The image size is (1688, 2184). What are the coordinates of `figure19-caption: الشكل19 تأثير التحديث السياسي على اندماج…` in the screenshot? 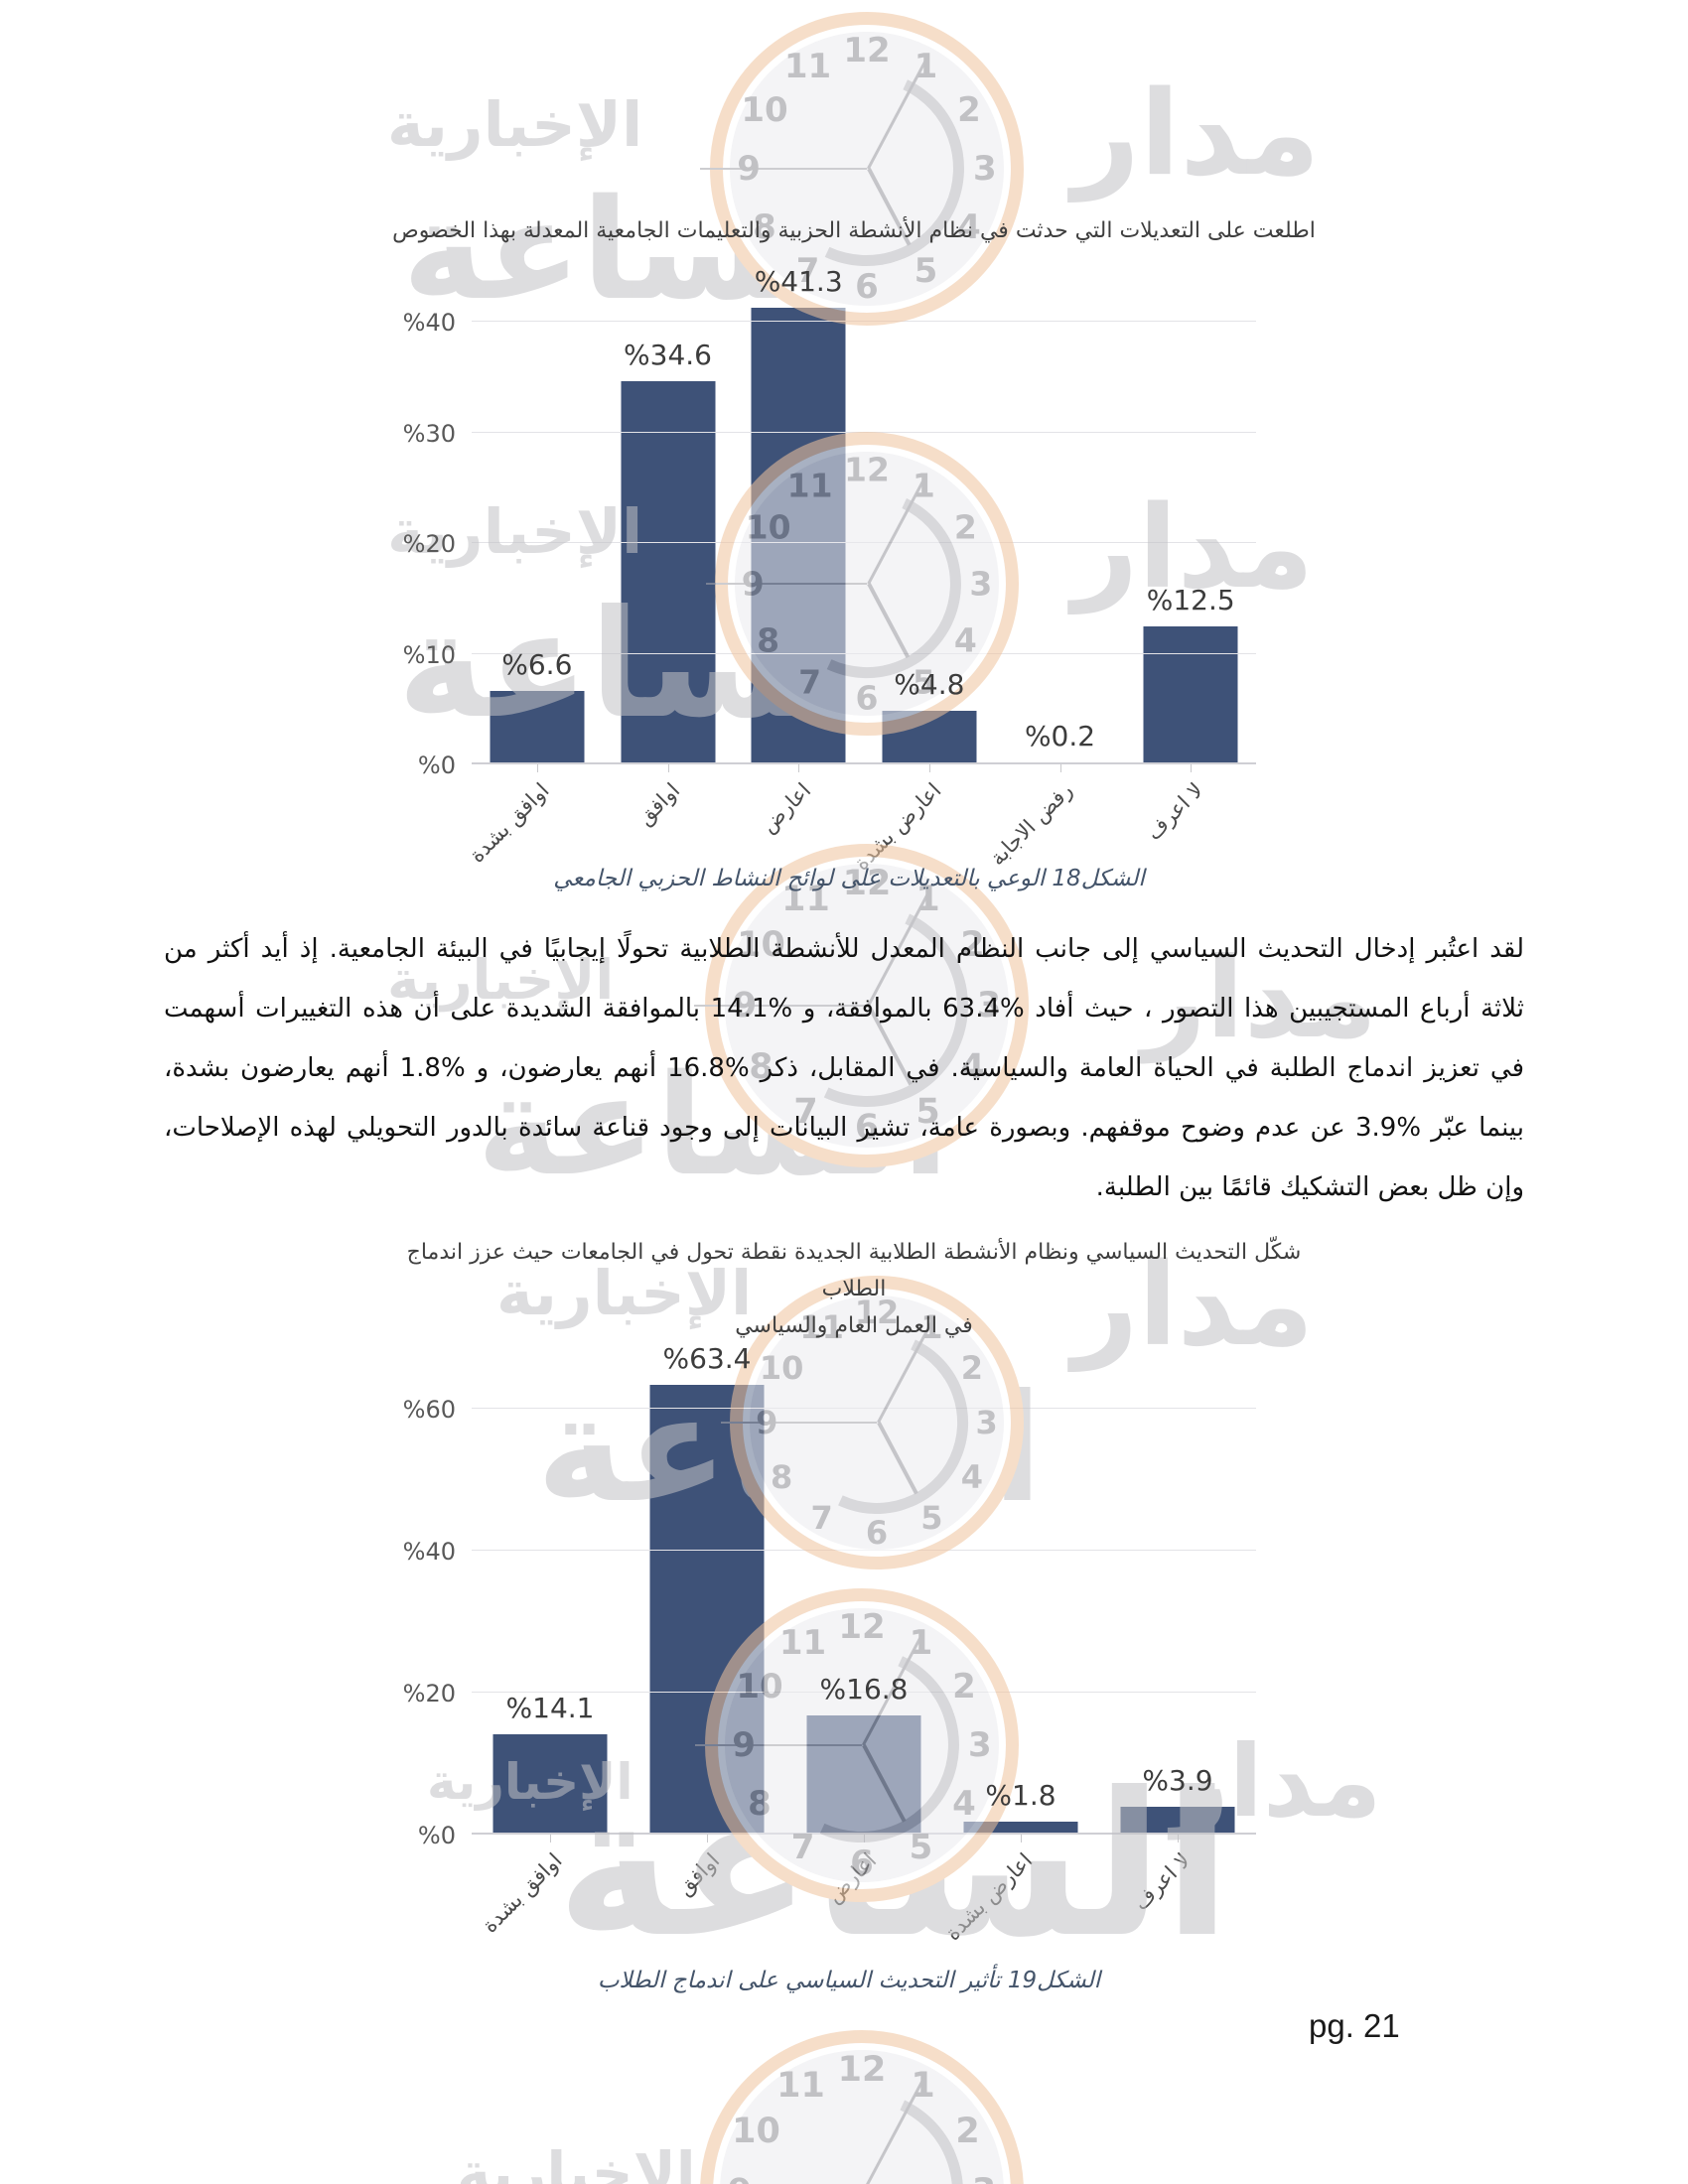 It's located at (849, 1980).